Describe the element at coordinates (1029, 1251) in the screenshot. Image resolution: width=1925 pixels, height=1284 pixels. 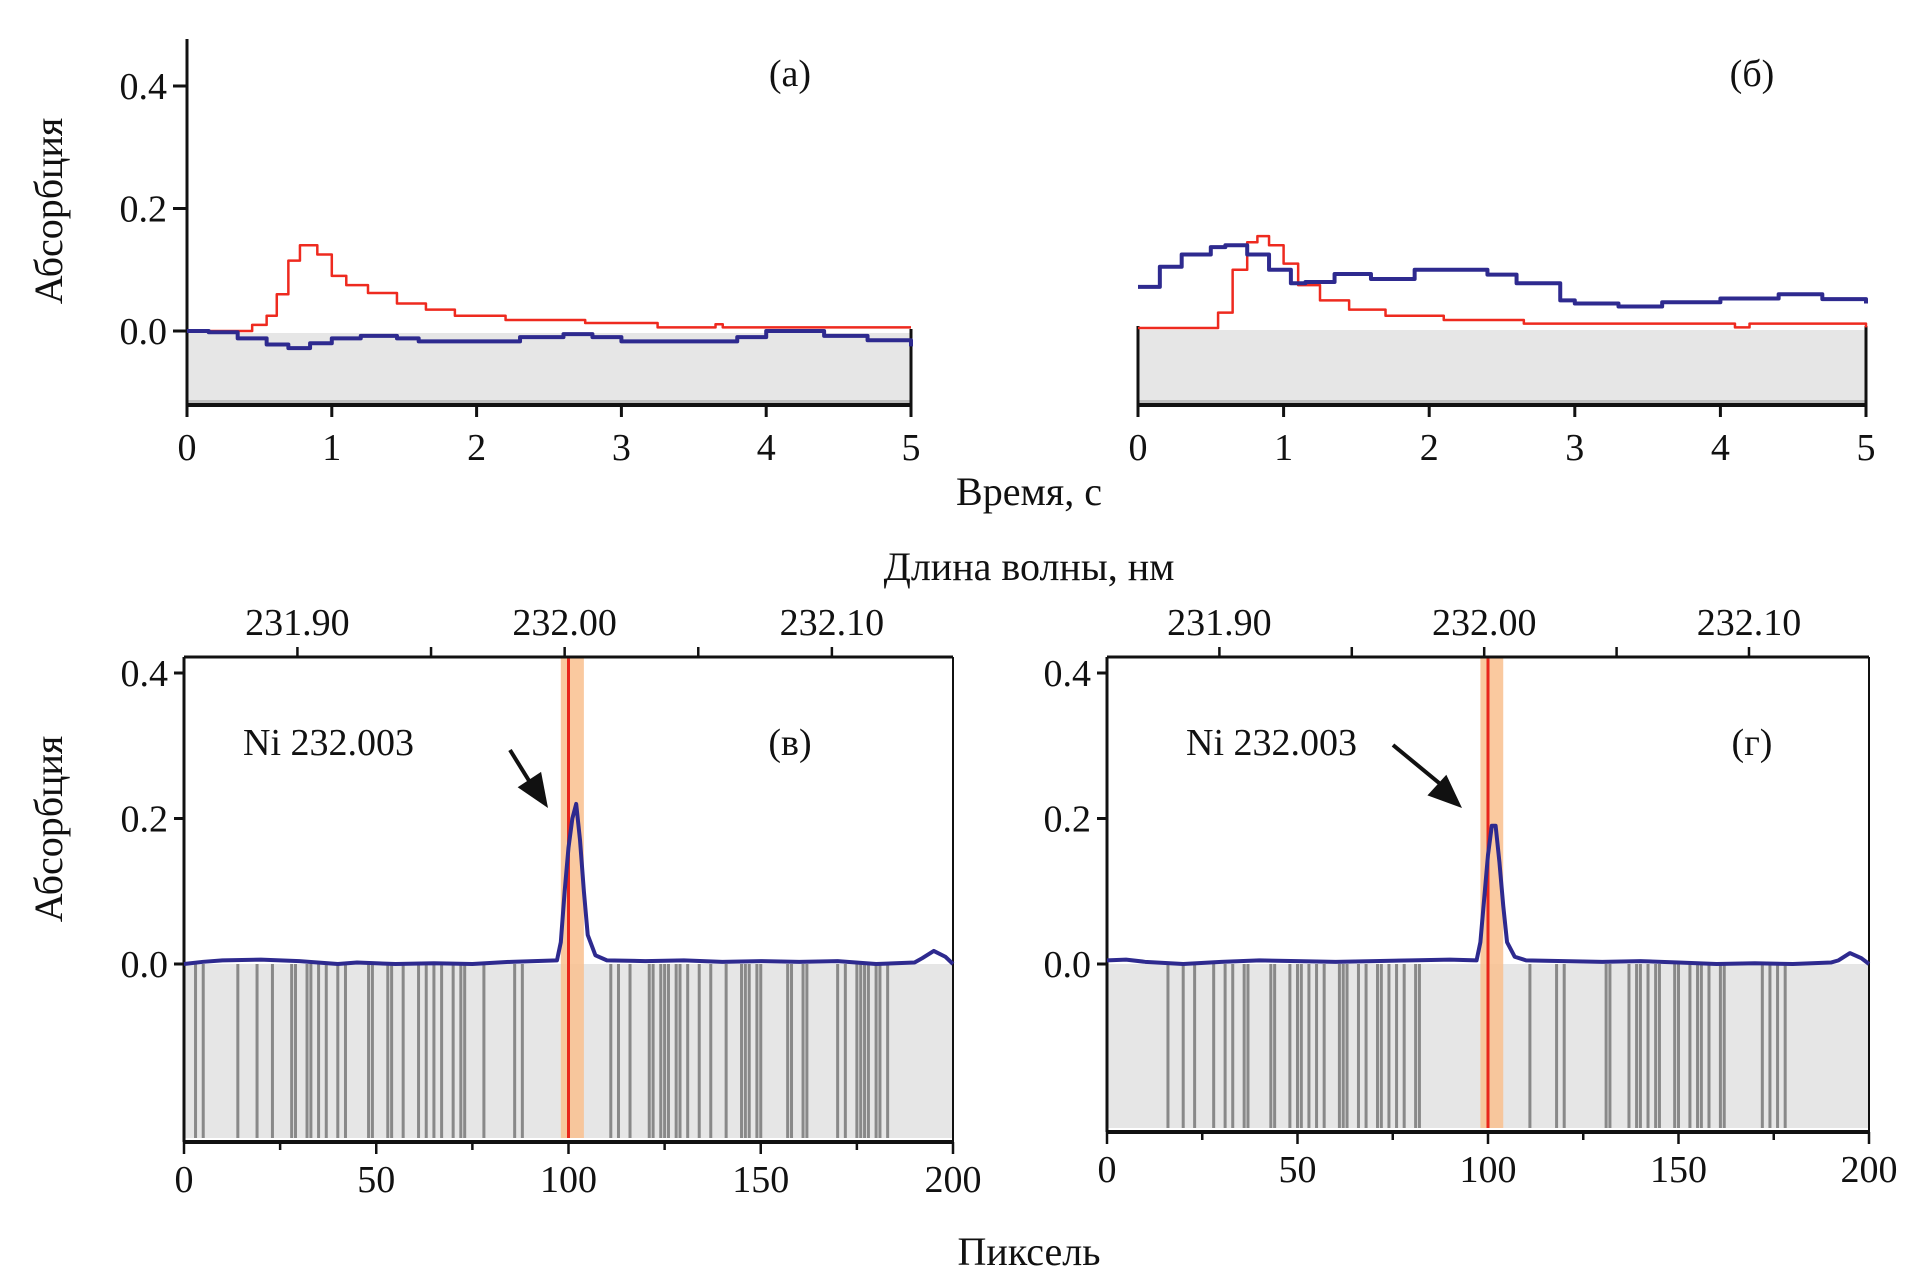
I see `x-axis-title-pixel: Пиксель` at that location.